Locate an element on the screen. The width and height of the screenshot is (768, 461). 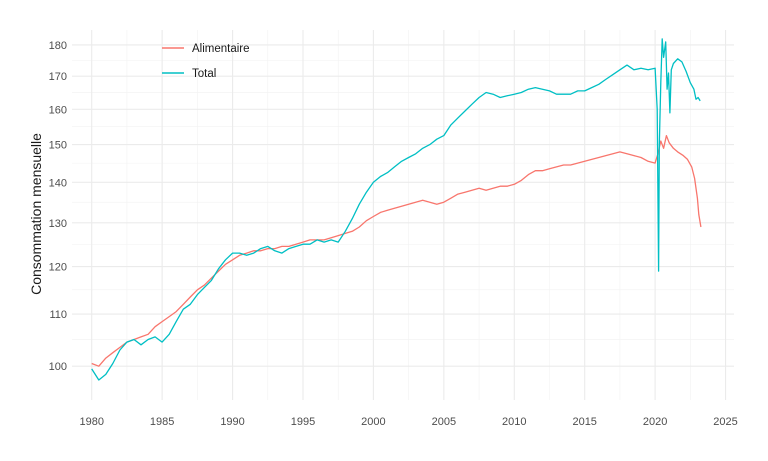
y-axis-ticks: 100 110 120 130 140 150 160 170 180 is located at coordinates (58, 206).